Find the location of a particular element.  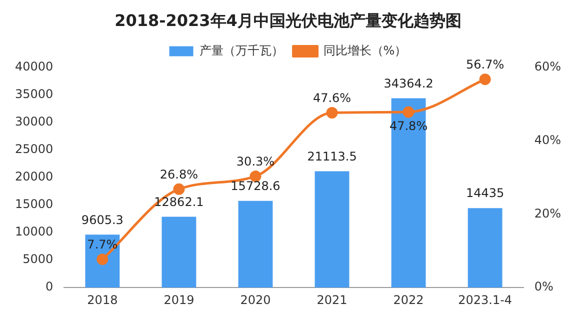

y2-tick-label: 20% is located at coordinates (547, 213).